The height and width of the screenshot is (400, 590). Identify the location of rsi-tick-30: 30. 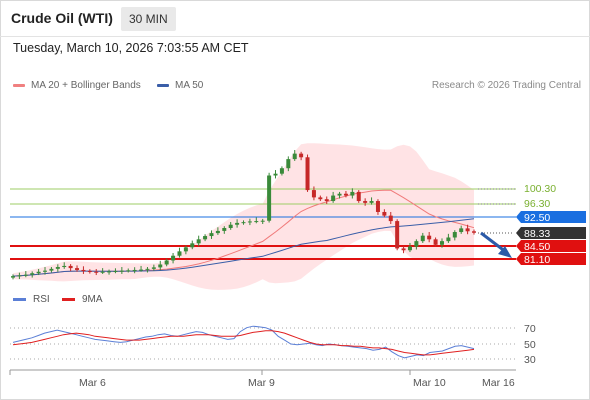
(530, 360).